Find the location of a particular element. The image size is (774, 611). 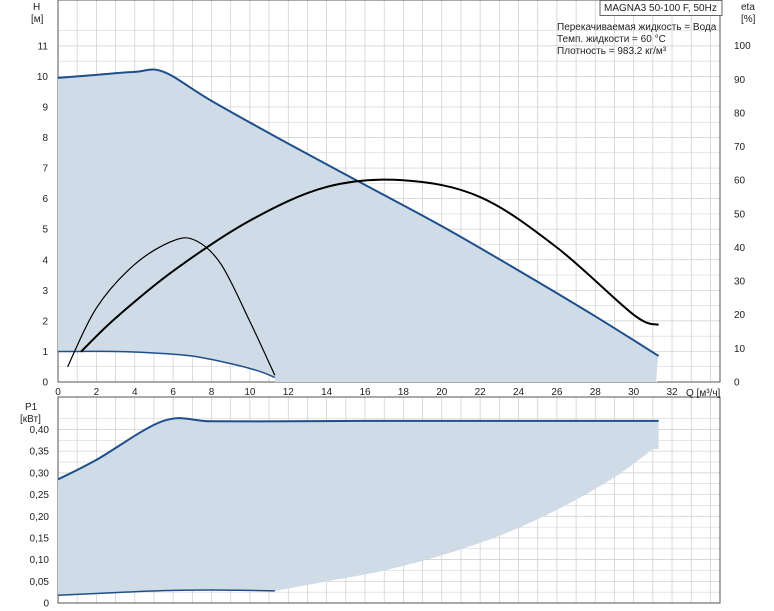

title-box is located at coordinates (661, 8).